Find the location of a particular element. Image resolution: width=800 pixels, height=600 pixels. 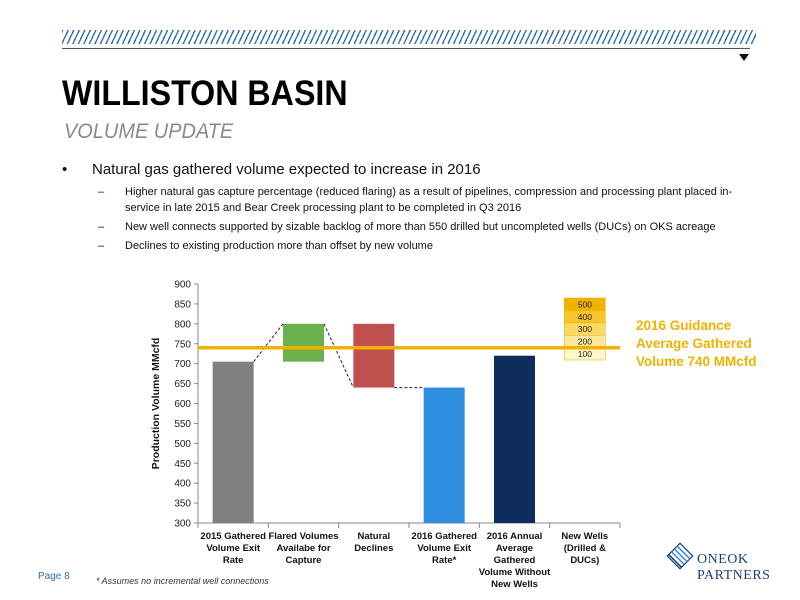

x-category-label: 2016 Gathered is located at coordinates (444, 536).